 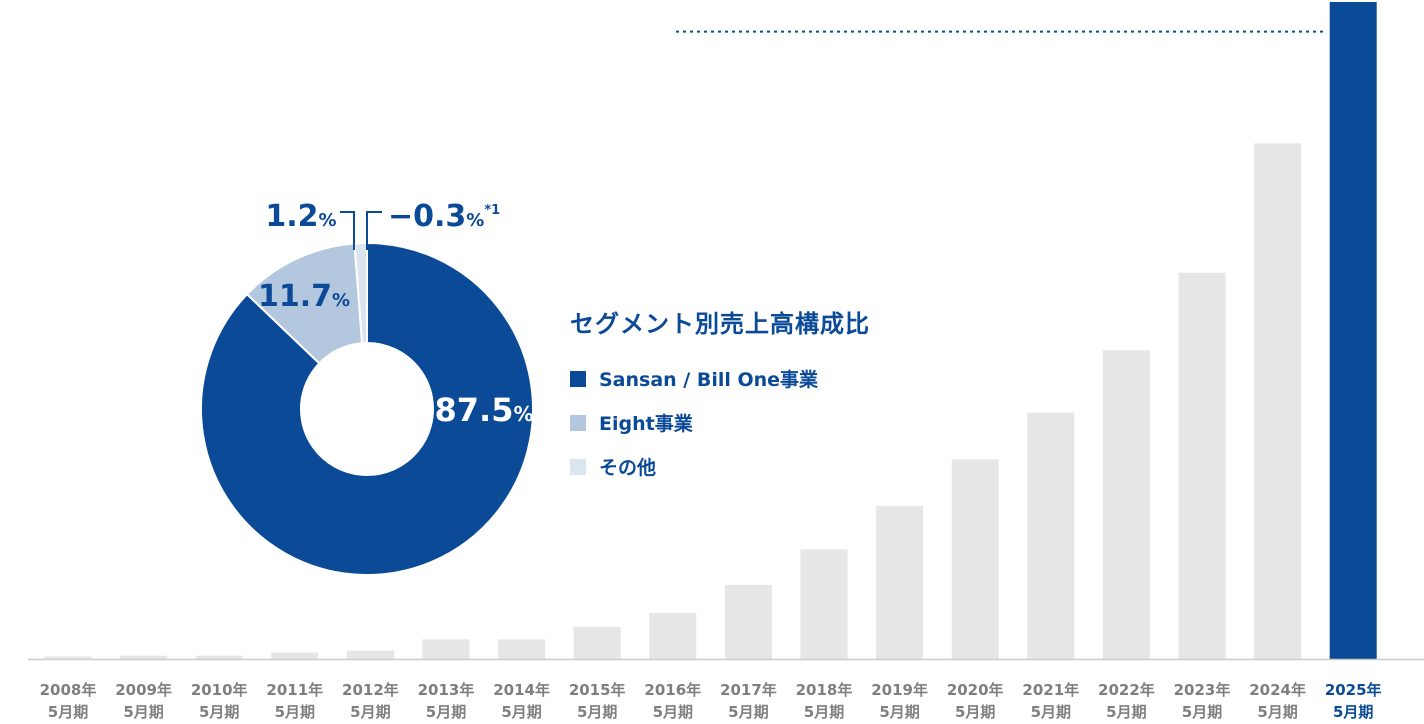 I want to click on donut-slice-sansan, so click(x=367, y=408).